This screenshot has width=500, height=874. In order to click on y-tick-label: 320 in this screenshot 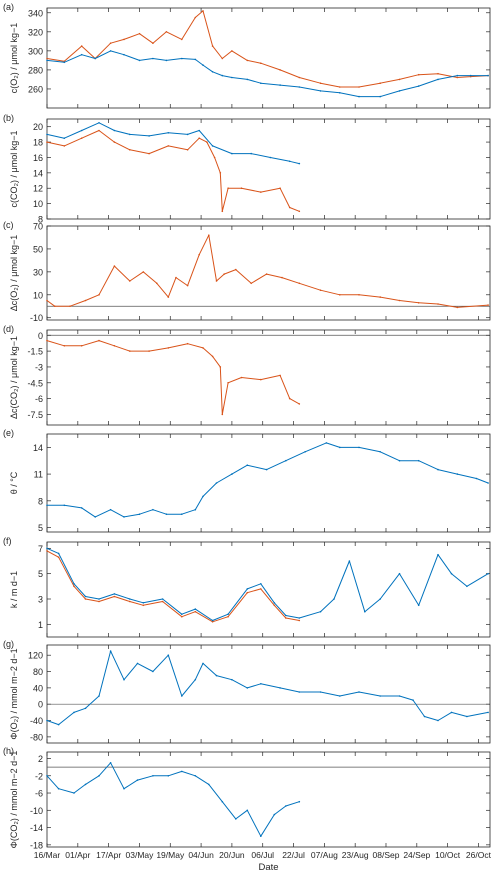, I will do `click(35, 32)`.